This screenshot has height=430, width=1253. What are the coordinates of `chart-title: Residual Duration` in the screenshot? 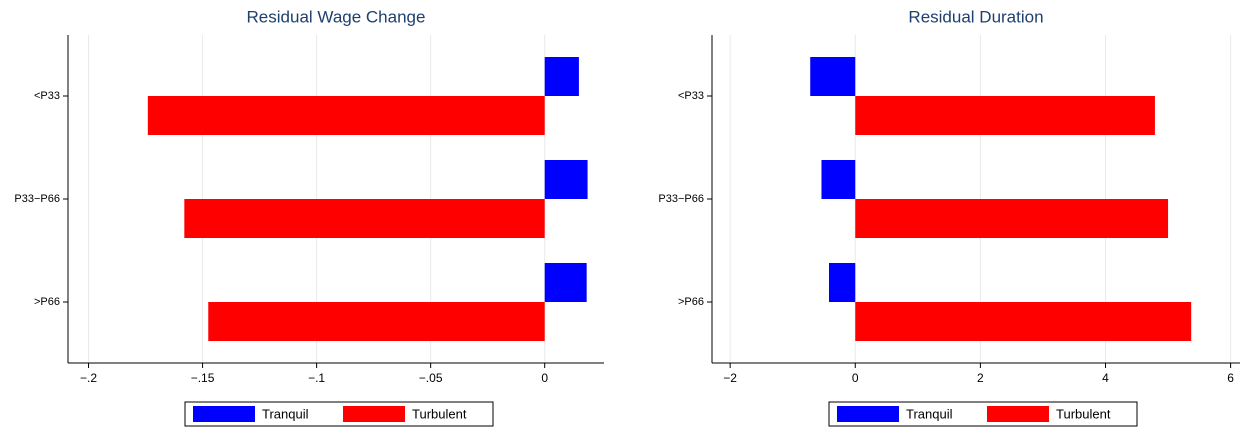 It's located at (975, 16).